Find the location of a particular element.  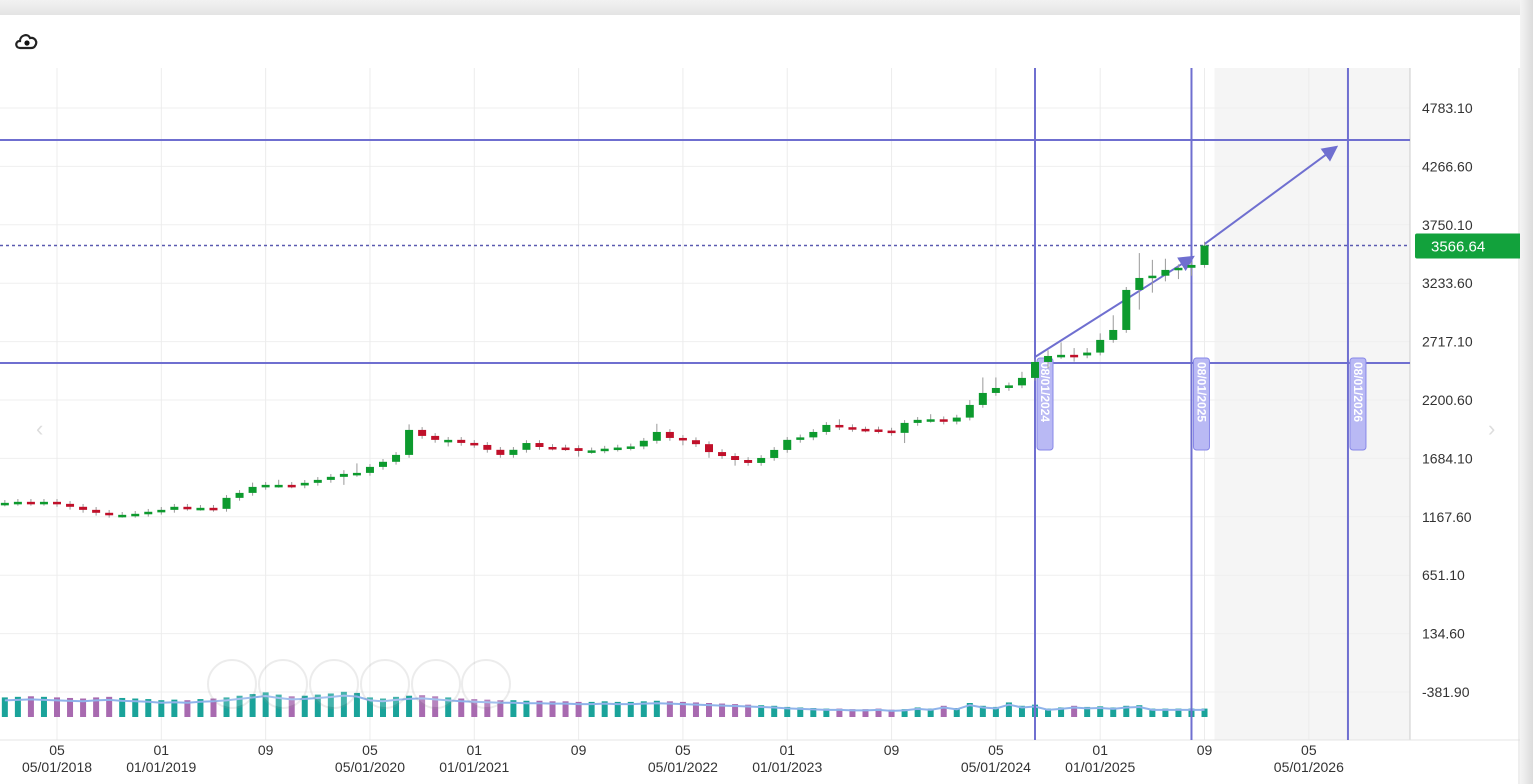

y-tick-label: 1684.10 is located at coordinates (1447, 458).